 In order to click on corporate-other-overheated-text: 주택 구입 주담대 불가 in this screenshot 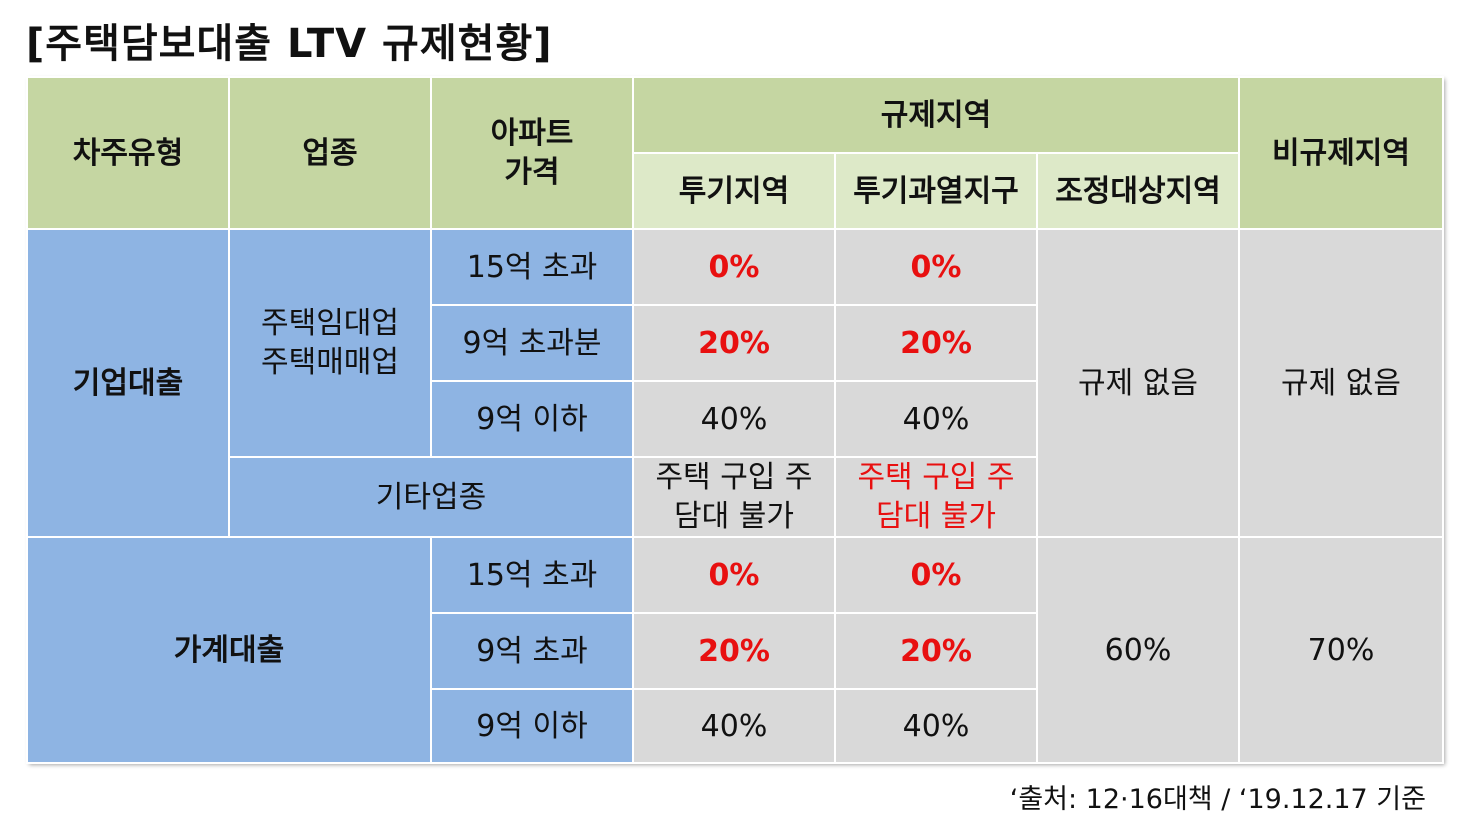, I will do `click(936, 497)`.